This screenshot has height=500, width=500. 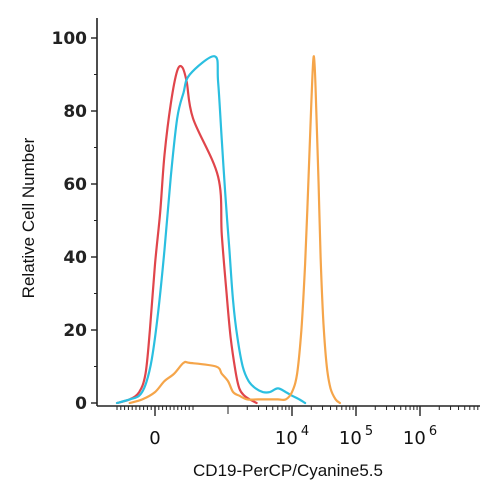 I want to click on y-tick-label: 80, so click(x=75, y=112).